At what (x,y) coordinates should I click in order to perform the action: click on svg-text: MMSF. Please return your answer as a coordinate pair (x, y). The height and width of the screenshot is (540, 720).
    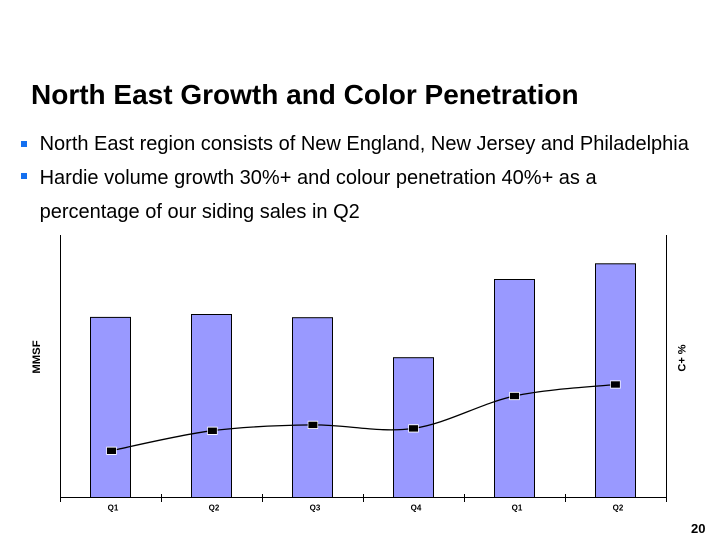
    Looking at the image, I should click on (37, 356).